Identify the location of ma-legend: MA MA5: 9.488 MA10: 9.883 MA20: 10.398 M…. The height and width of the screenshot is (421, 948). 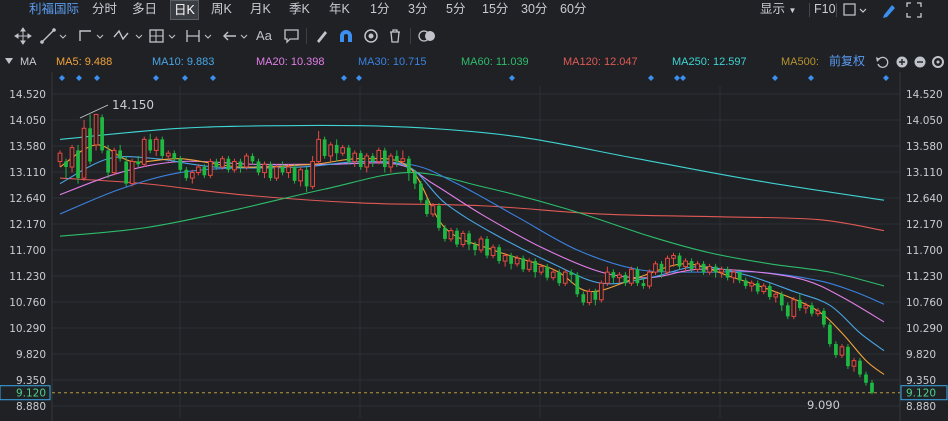
(474, 62).